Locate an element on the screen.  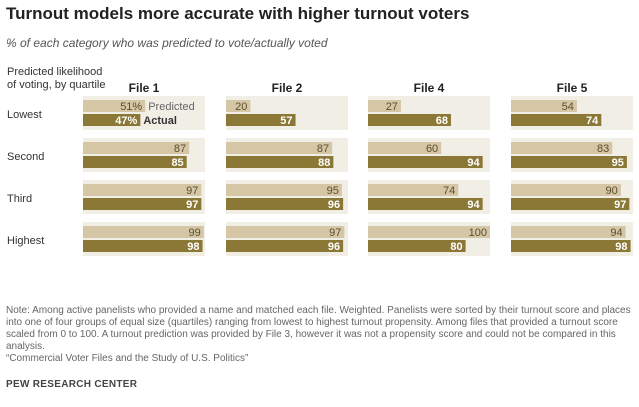
file-1-third-actual-label: 97 is located at coordinates (192, 205).